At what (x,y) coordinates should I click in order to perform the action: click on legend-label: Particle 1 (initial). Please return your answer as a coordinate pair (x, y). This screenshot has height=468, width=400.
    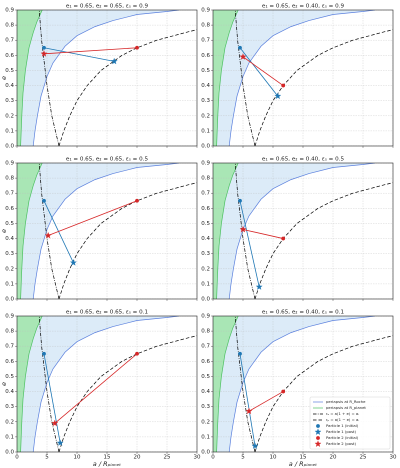
    Looking at the image, I should click on (342, 425).